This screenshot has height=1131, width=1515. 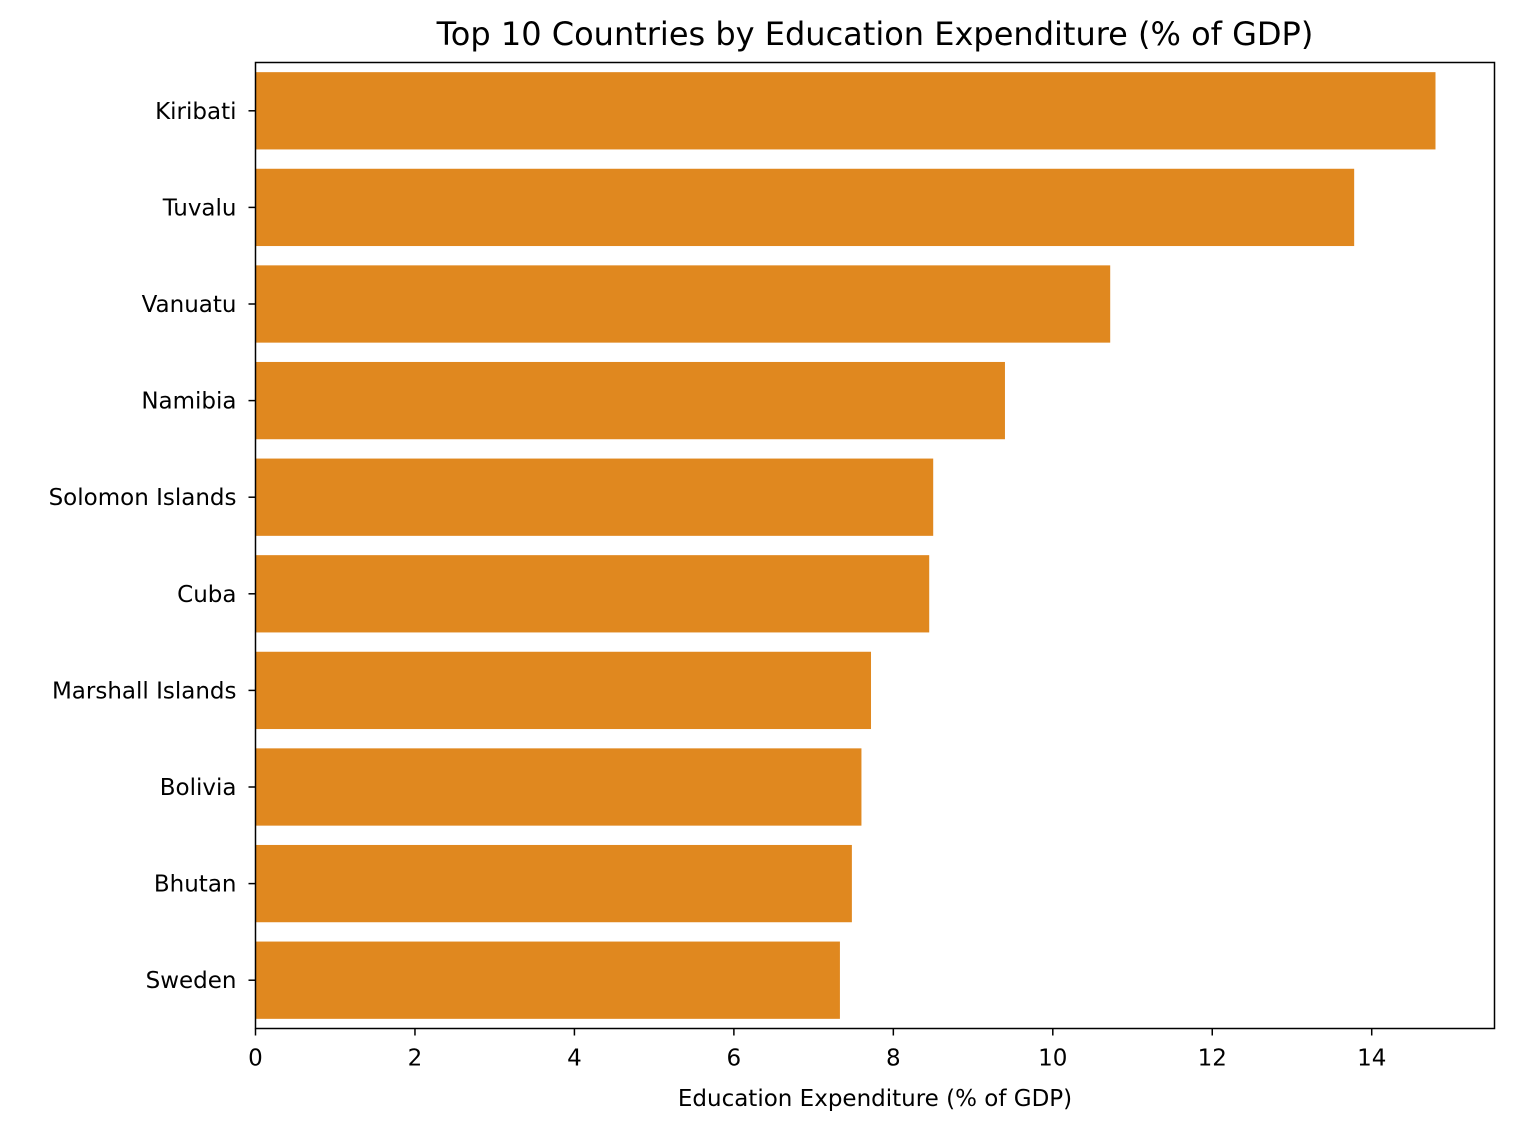 What do you see at coordinates (199, 208) in the screenshot?
I see `y-tick-label: Tuvalu` at bounding box center [199, 208].